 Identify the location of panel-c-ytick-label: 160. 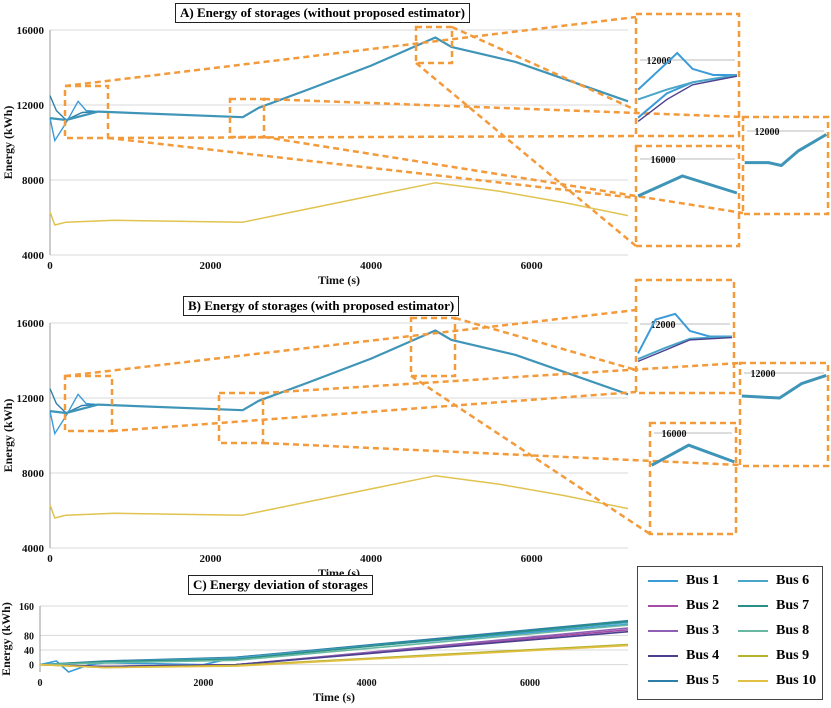
(26, 607).